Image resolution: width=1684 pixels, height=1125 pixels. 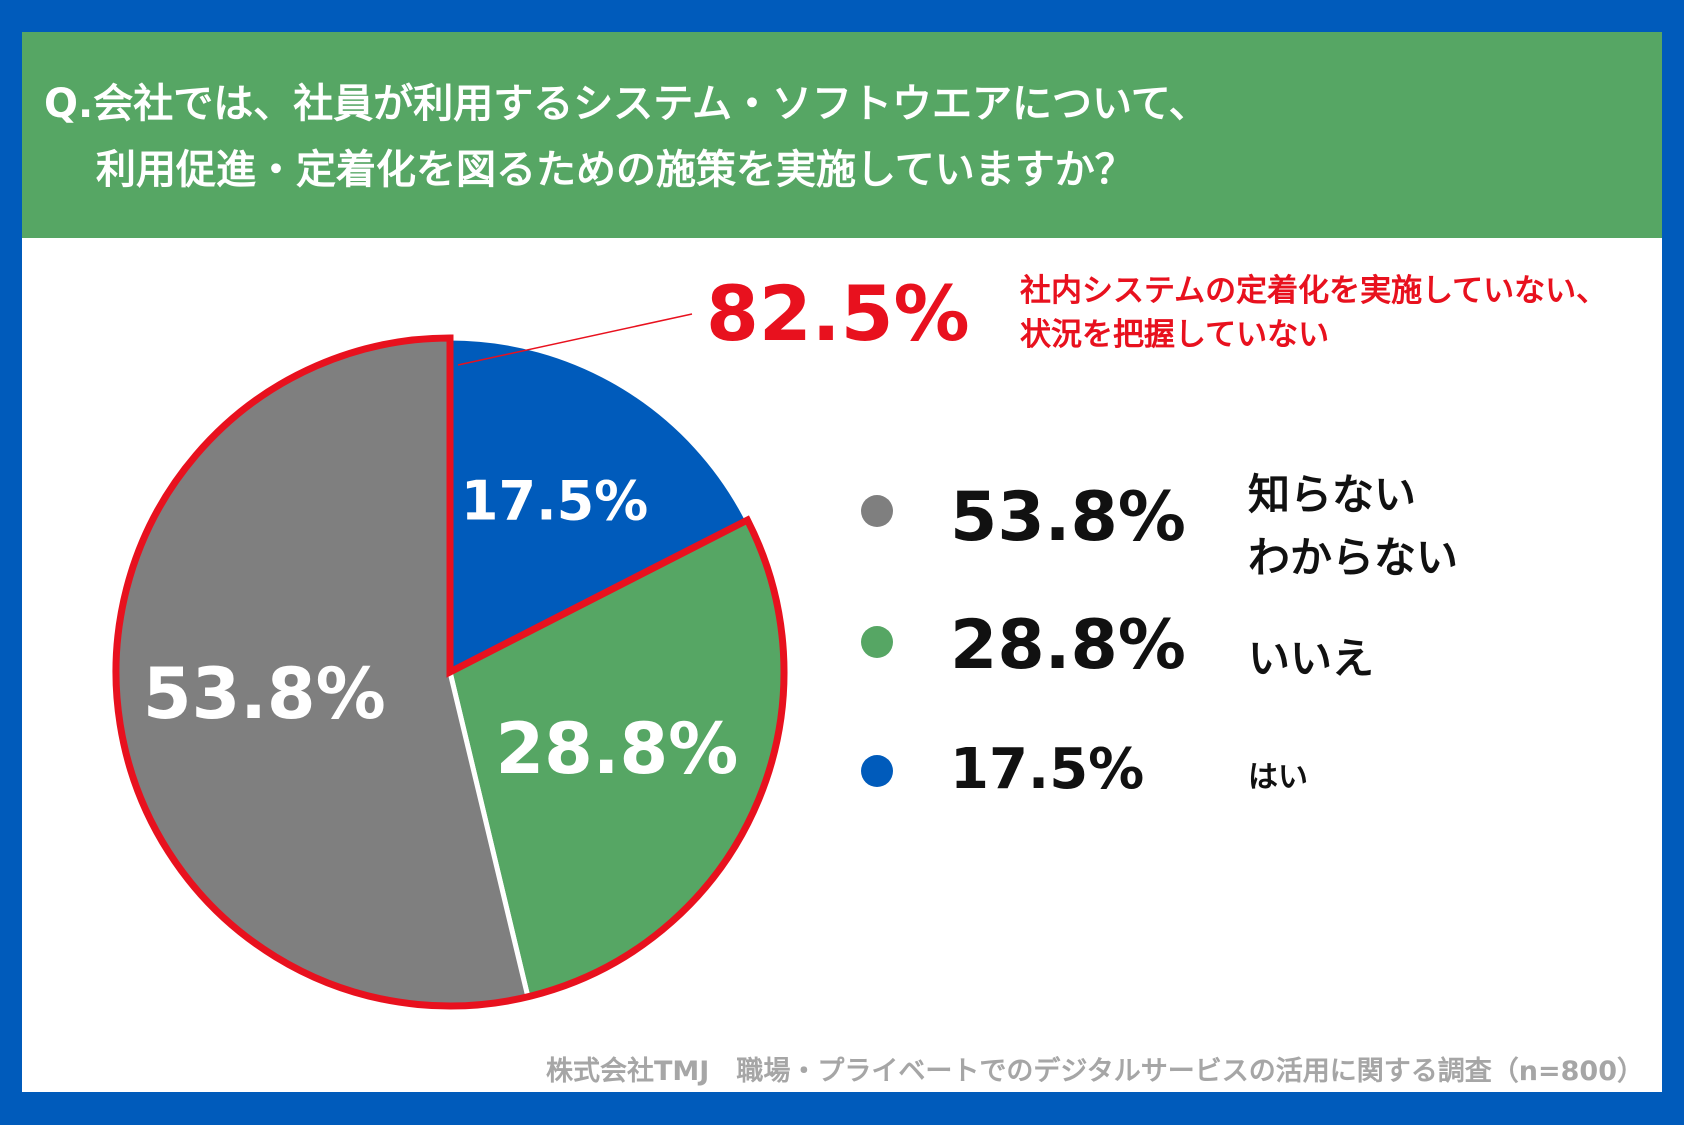 What do you see at coordinates (616, 749) in the screenshot?
I see `pie-label-no: 28.8%` at bounding box center [616, 749].